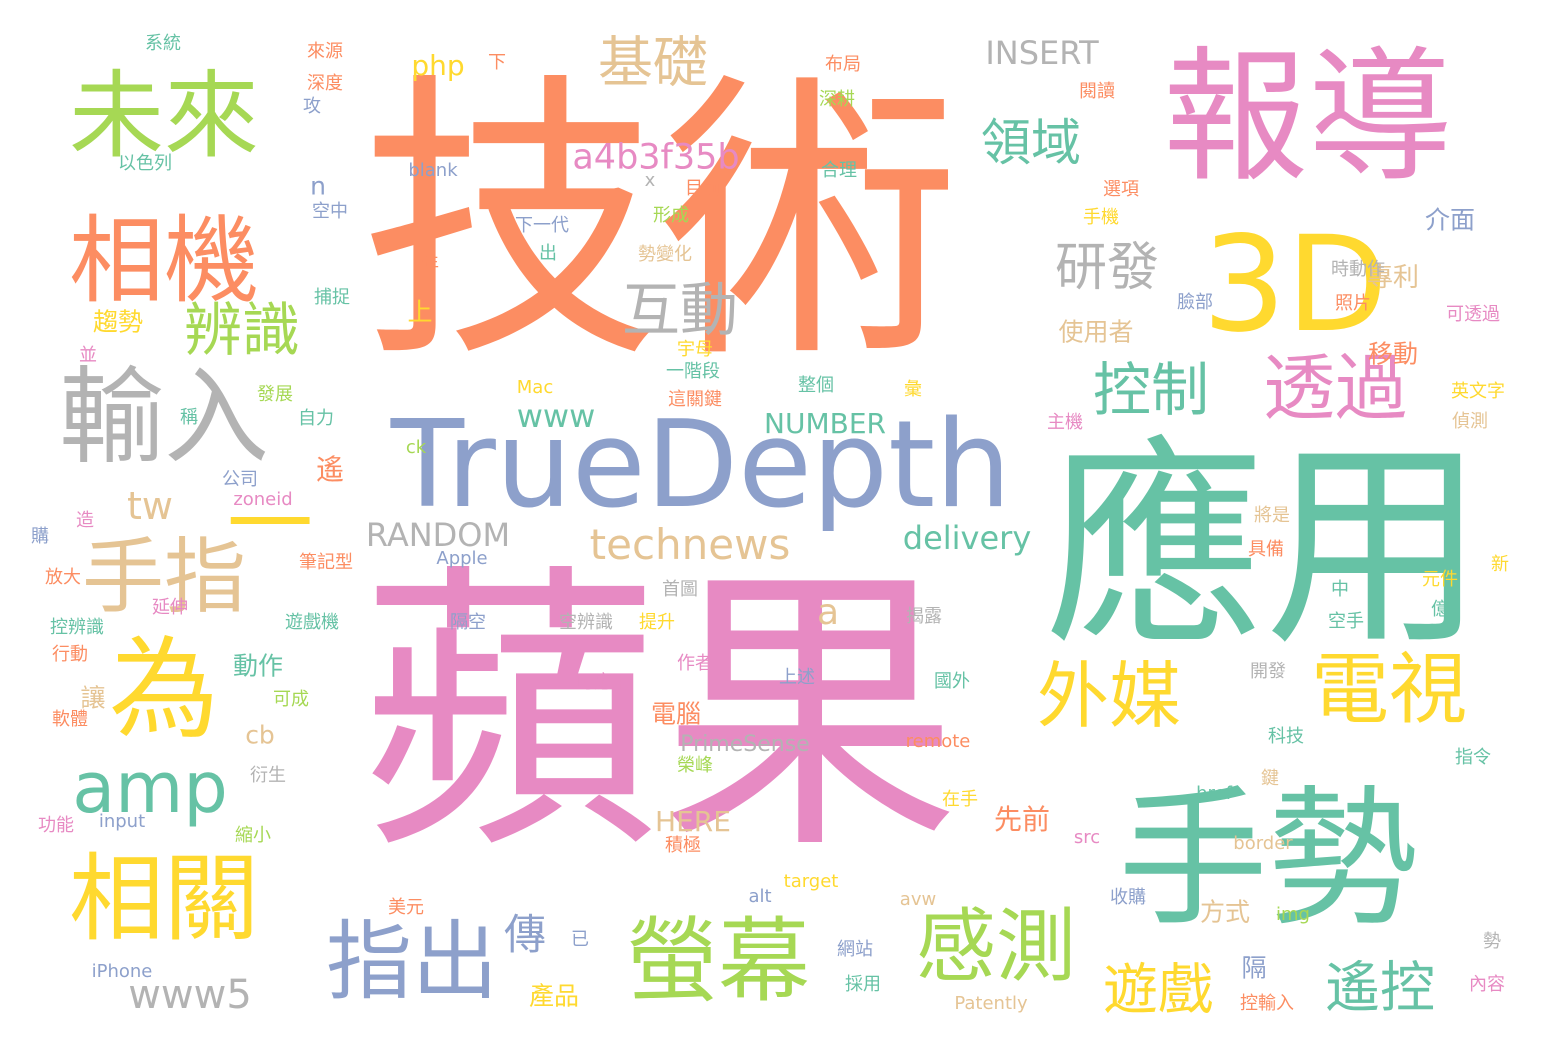 Image resolution: width=1548 pixels, height=1052 pixels. Describe the element at coordinates (535, 387) in the screenshot. I see `word-mac: Mac` at that location.